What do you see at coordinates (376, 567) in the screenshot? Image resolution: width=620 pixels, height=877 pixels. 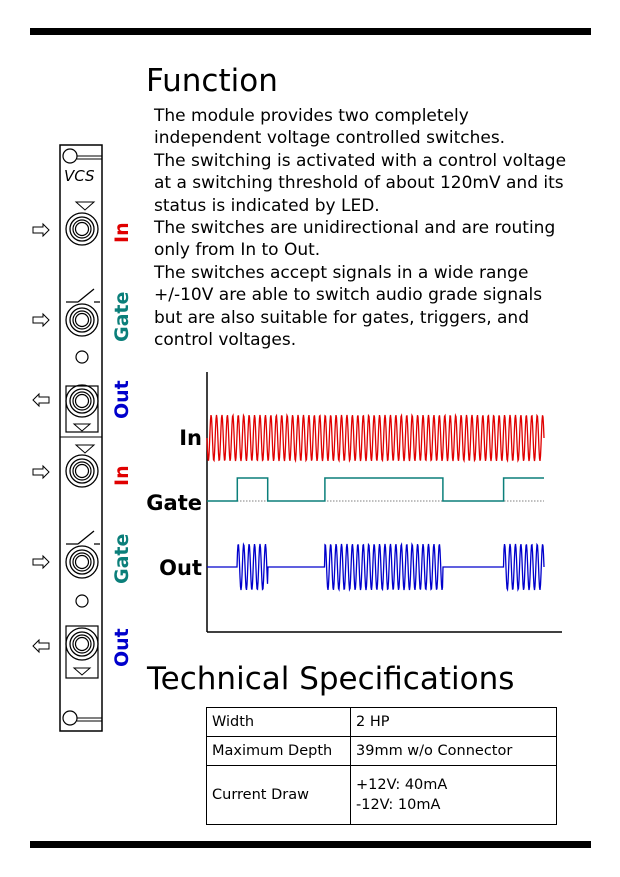 I see `out-signal-wave` at bounding box center [376, 567].